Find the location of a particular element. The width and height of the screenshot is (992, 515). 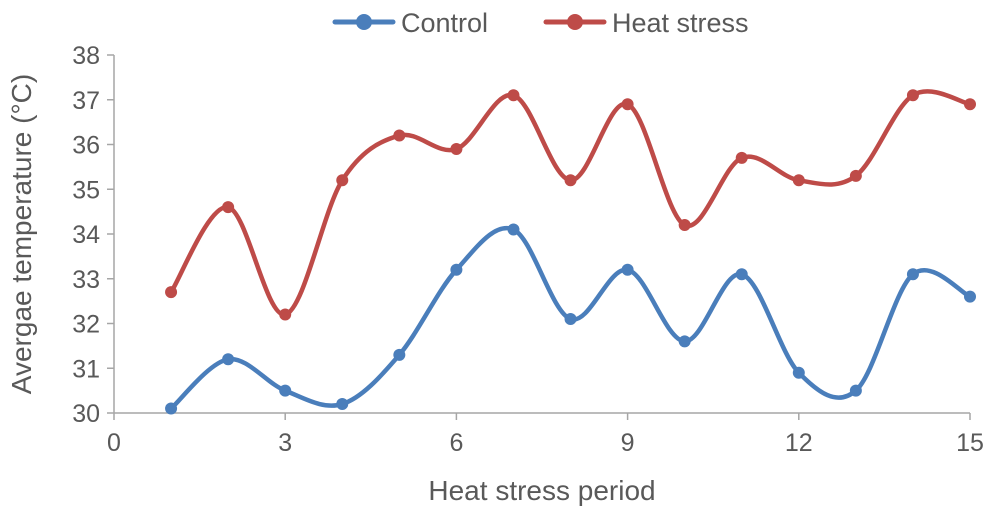

y-tick-label: 37 is located at coordinates (86, 101).